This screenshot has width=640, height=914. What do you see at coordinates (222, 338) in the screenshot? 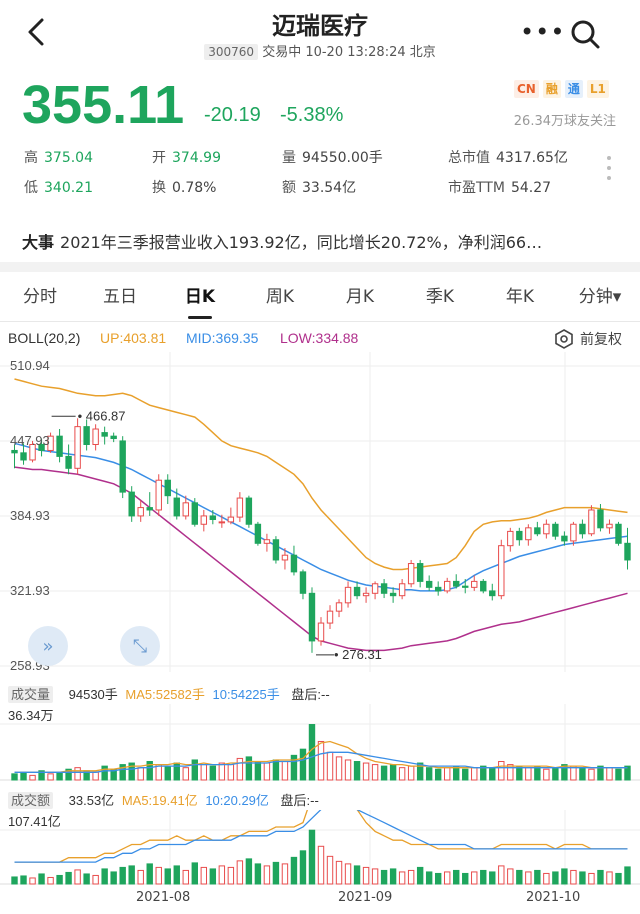
I see `boll-mid-value: MID:369.35` at bounding box center [222, 338].